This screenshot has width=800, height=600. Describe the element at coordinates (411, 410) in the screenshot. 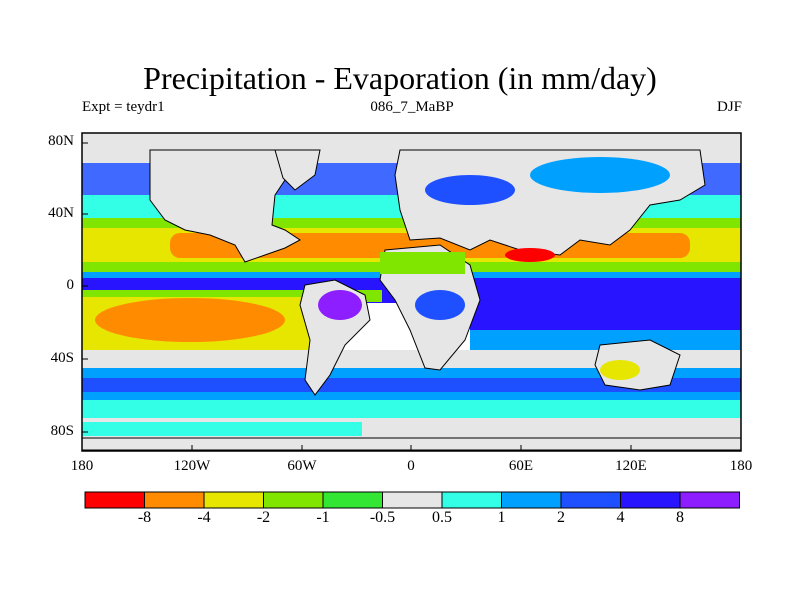

I see `band-south-cyan` at that location.